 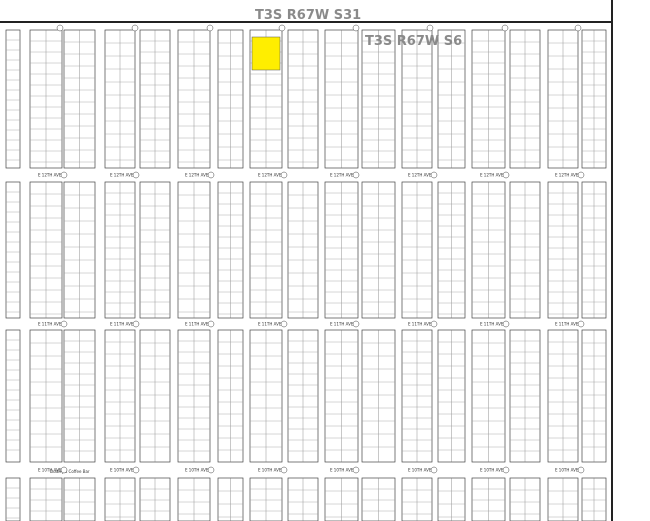 What do you see at coordinates (266, 53) in the screenshot?
I see `highlighted-parcel` at bounding box center [266, 53].